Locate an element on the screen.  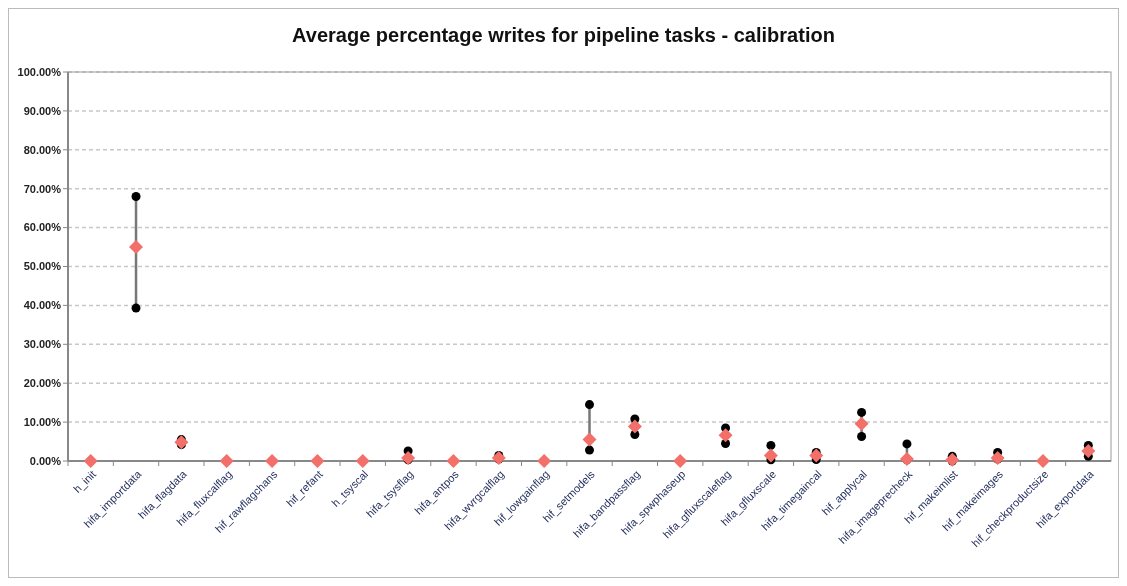
y-tick-label: 50.00% is located at coordinates (42, 266).